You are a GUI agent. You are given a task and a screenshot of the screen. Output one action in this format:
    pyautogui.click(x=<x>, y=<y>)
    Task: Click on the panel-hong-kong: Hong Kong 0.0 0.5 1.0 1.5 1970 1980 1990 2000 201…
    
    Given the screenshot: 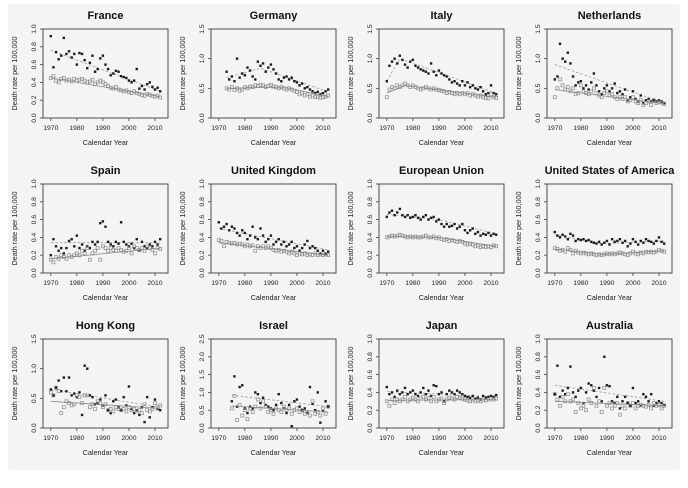 What is the action you would take?
    pyautogui.click(x=92, y=392)
    